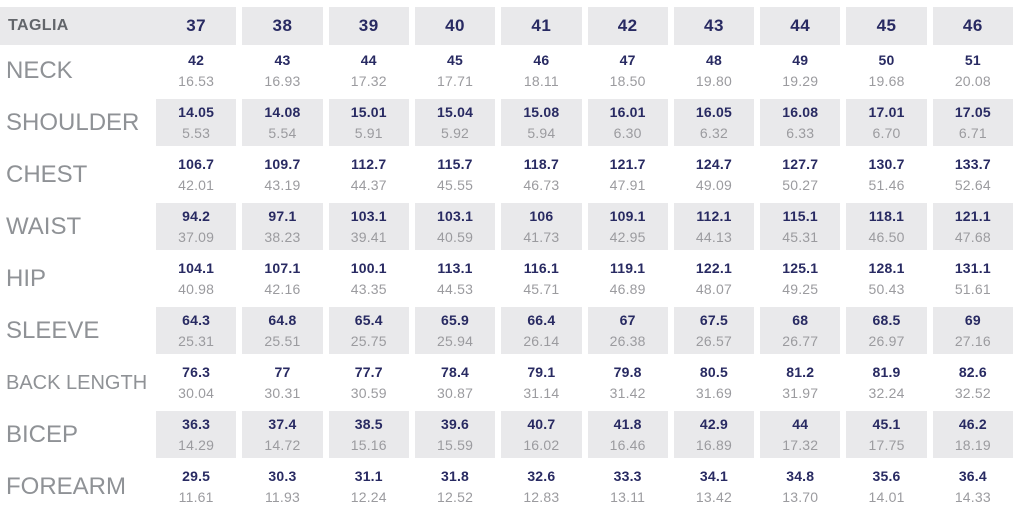 The height and width of the screenshot is (516, 1013). I want to click on measure-cell: 14.05 5.53, so click(196, 122).